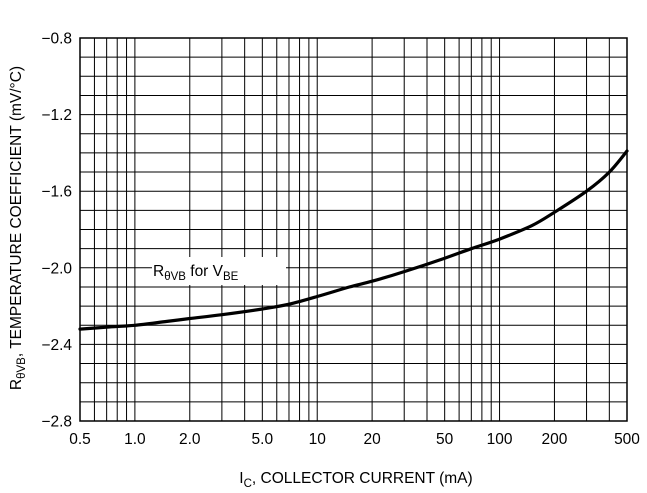 The width and height of the screenshot is (647, 493). What do you see at coordinates (80, 439) in the screenshot?
I see `x-tick-label: 0.5` at bounding box center [80, 439].